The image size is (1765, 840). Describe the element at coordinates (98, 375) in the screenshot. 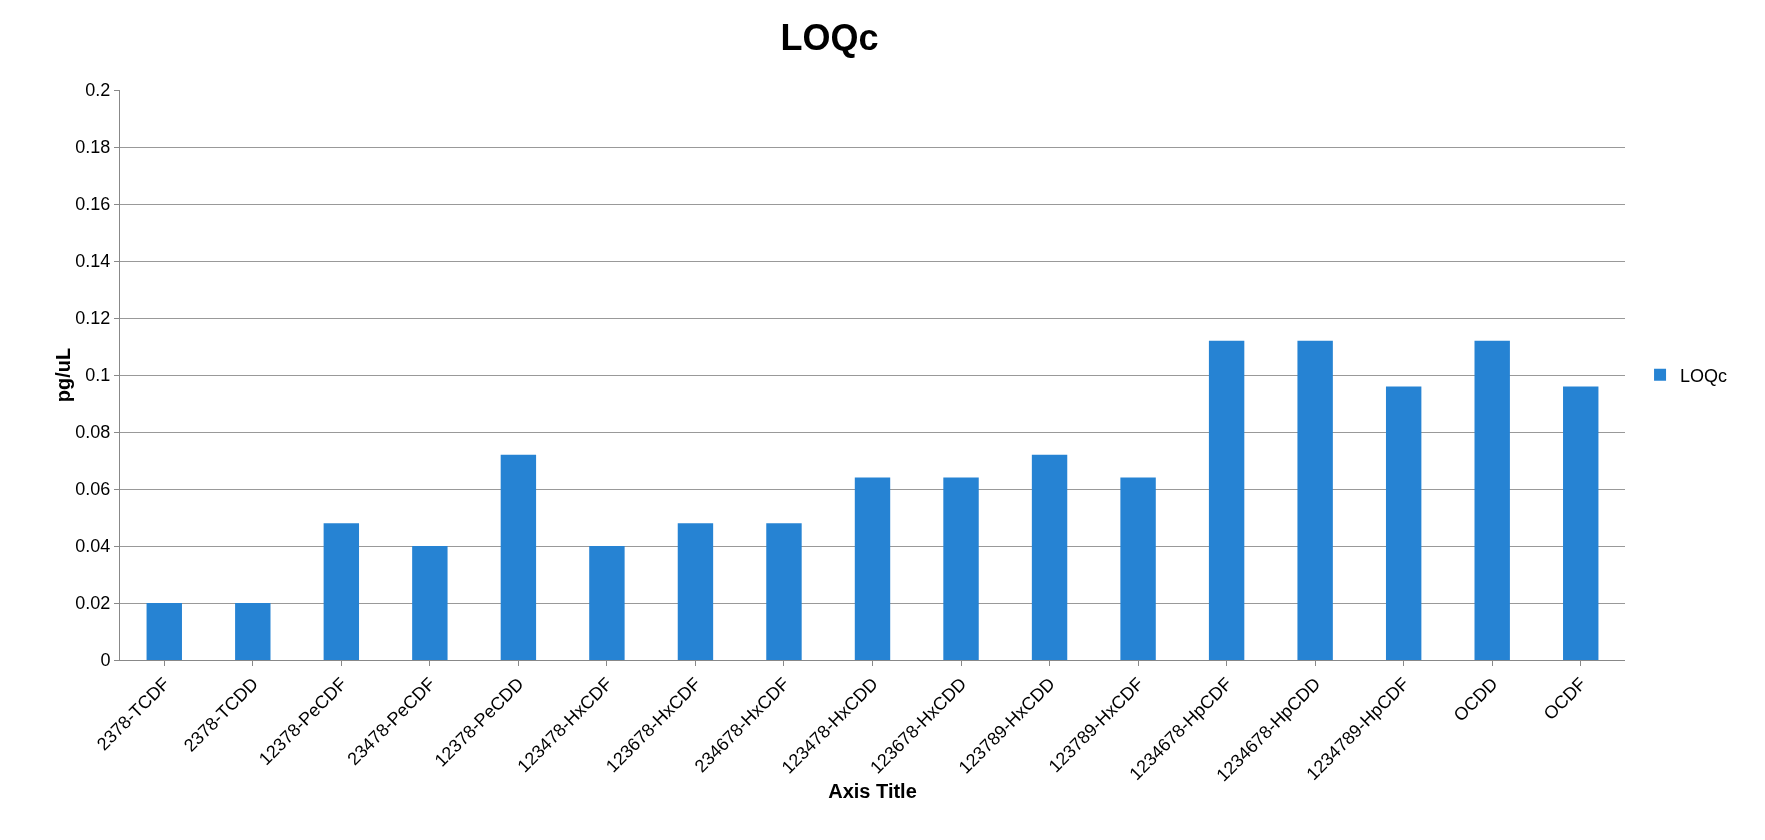

I see `y-tick-label: 0.1` at that location.